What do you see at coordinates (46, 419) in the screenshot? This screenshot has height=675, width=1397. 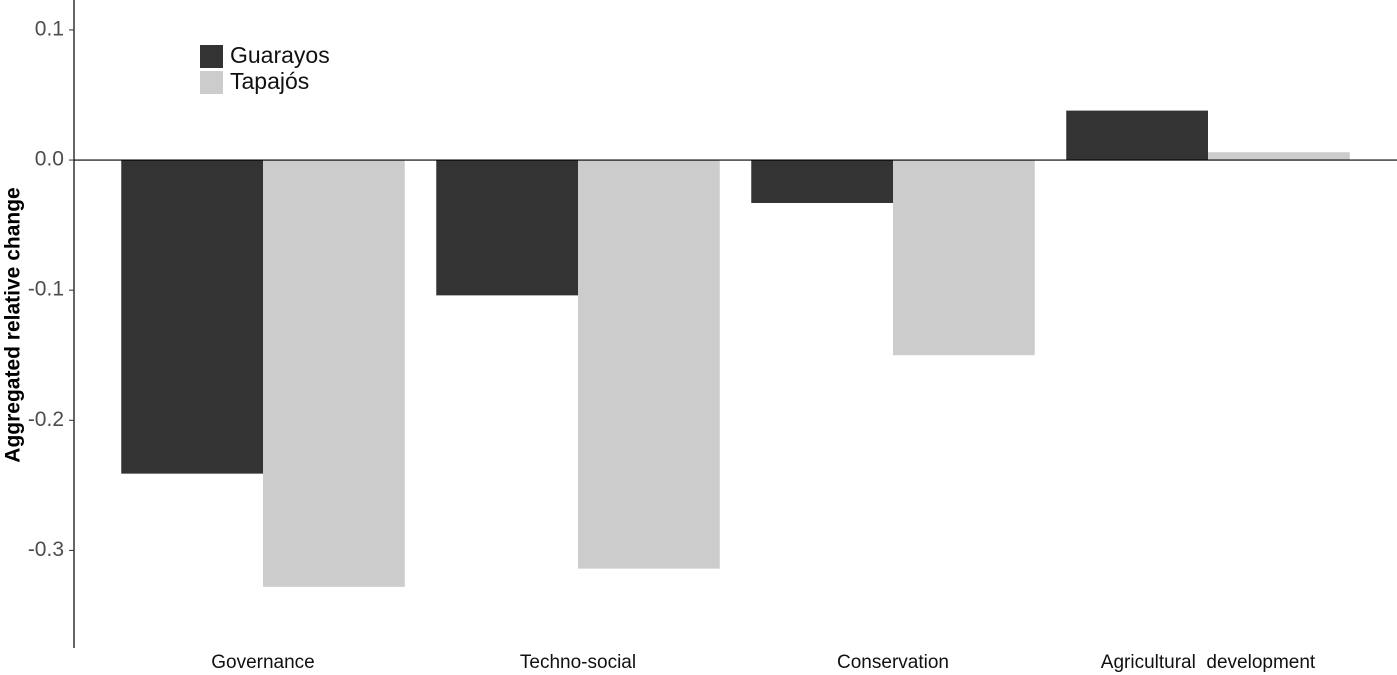 I see `y-tick-label: -0.2` at bounding box center [46, 419].